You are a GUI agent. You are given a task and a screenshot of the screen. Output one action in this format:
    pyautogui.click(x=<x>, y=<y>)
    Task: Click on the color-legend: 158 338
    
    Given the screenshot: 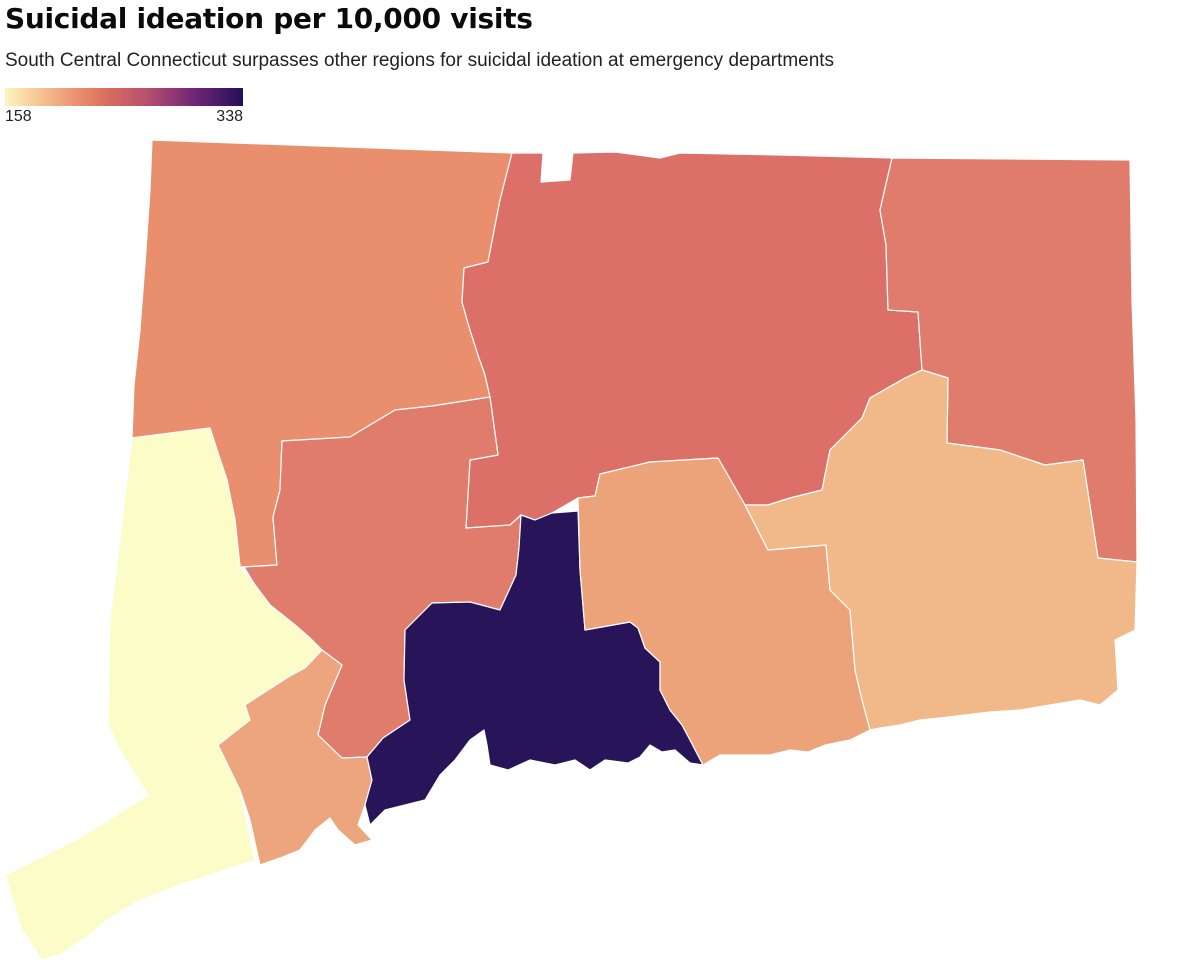 What is the action you would take?
    pyautogui.click(x=124, y=107)
    